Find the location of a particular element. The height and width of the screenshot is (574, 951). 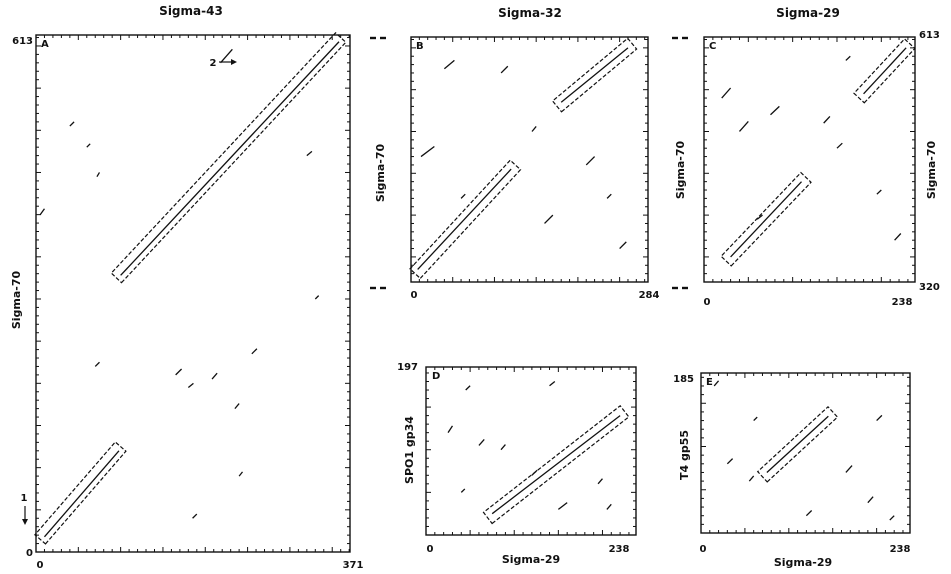

panel-c-break-marks is located at coordinates (680, 163).